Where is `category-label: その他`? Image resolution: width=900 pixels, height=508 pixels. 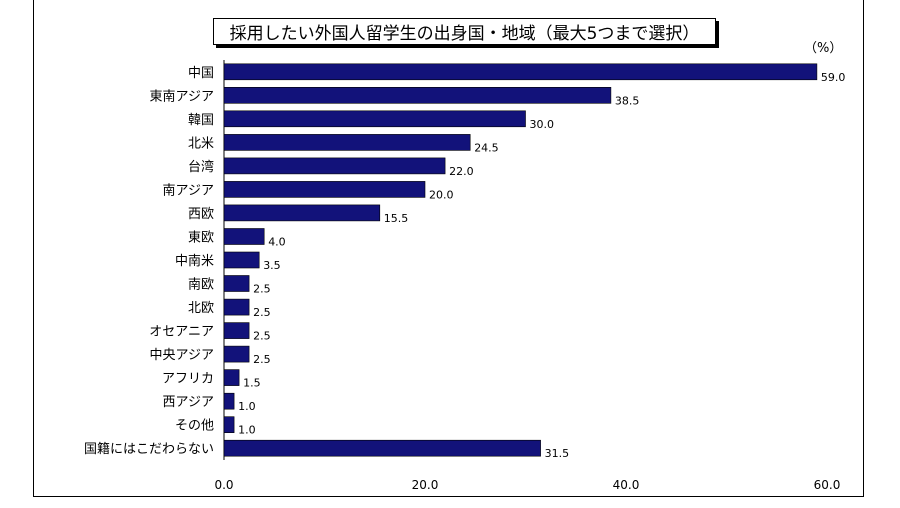
category-label: その他 is located at coordinates (194, 426).